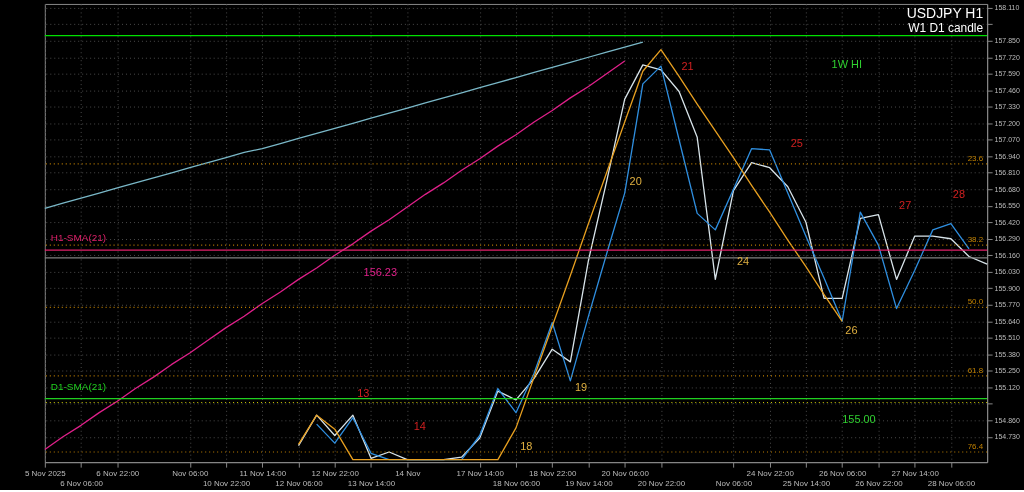 This screenshot has height=492, width=1024. I want to click on x-tick-label: 25 Nov 14:00, so click(806, 483).